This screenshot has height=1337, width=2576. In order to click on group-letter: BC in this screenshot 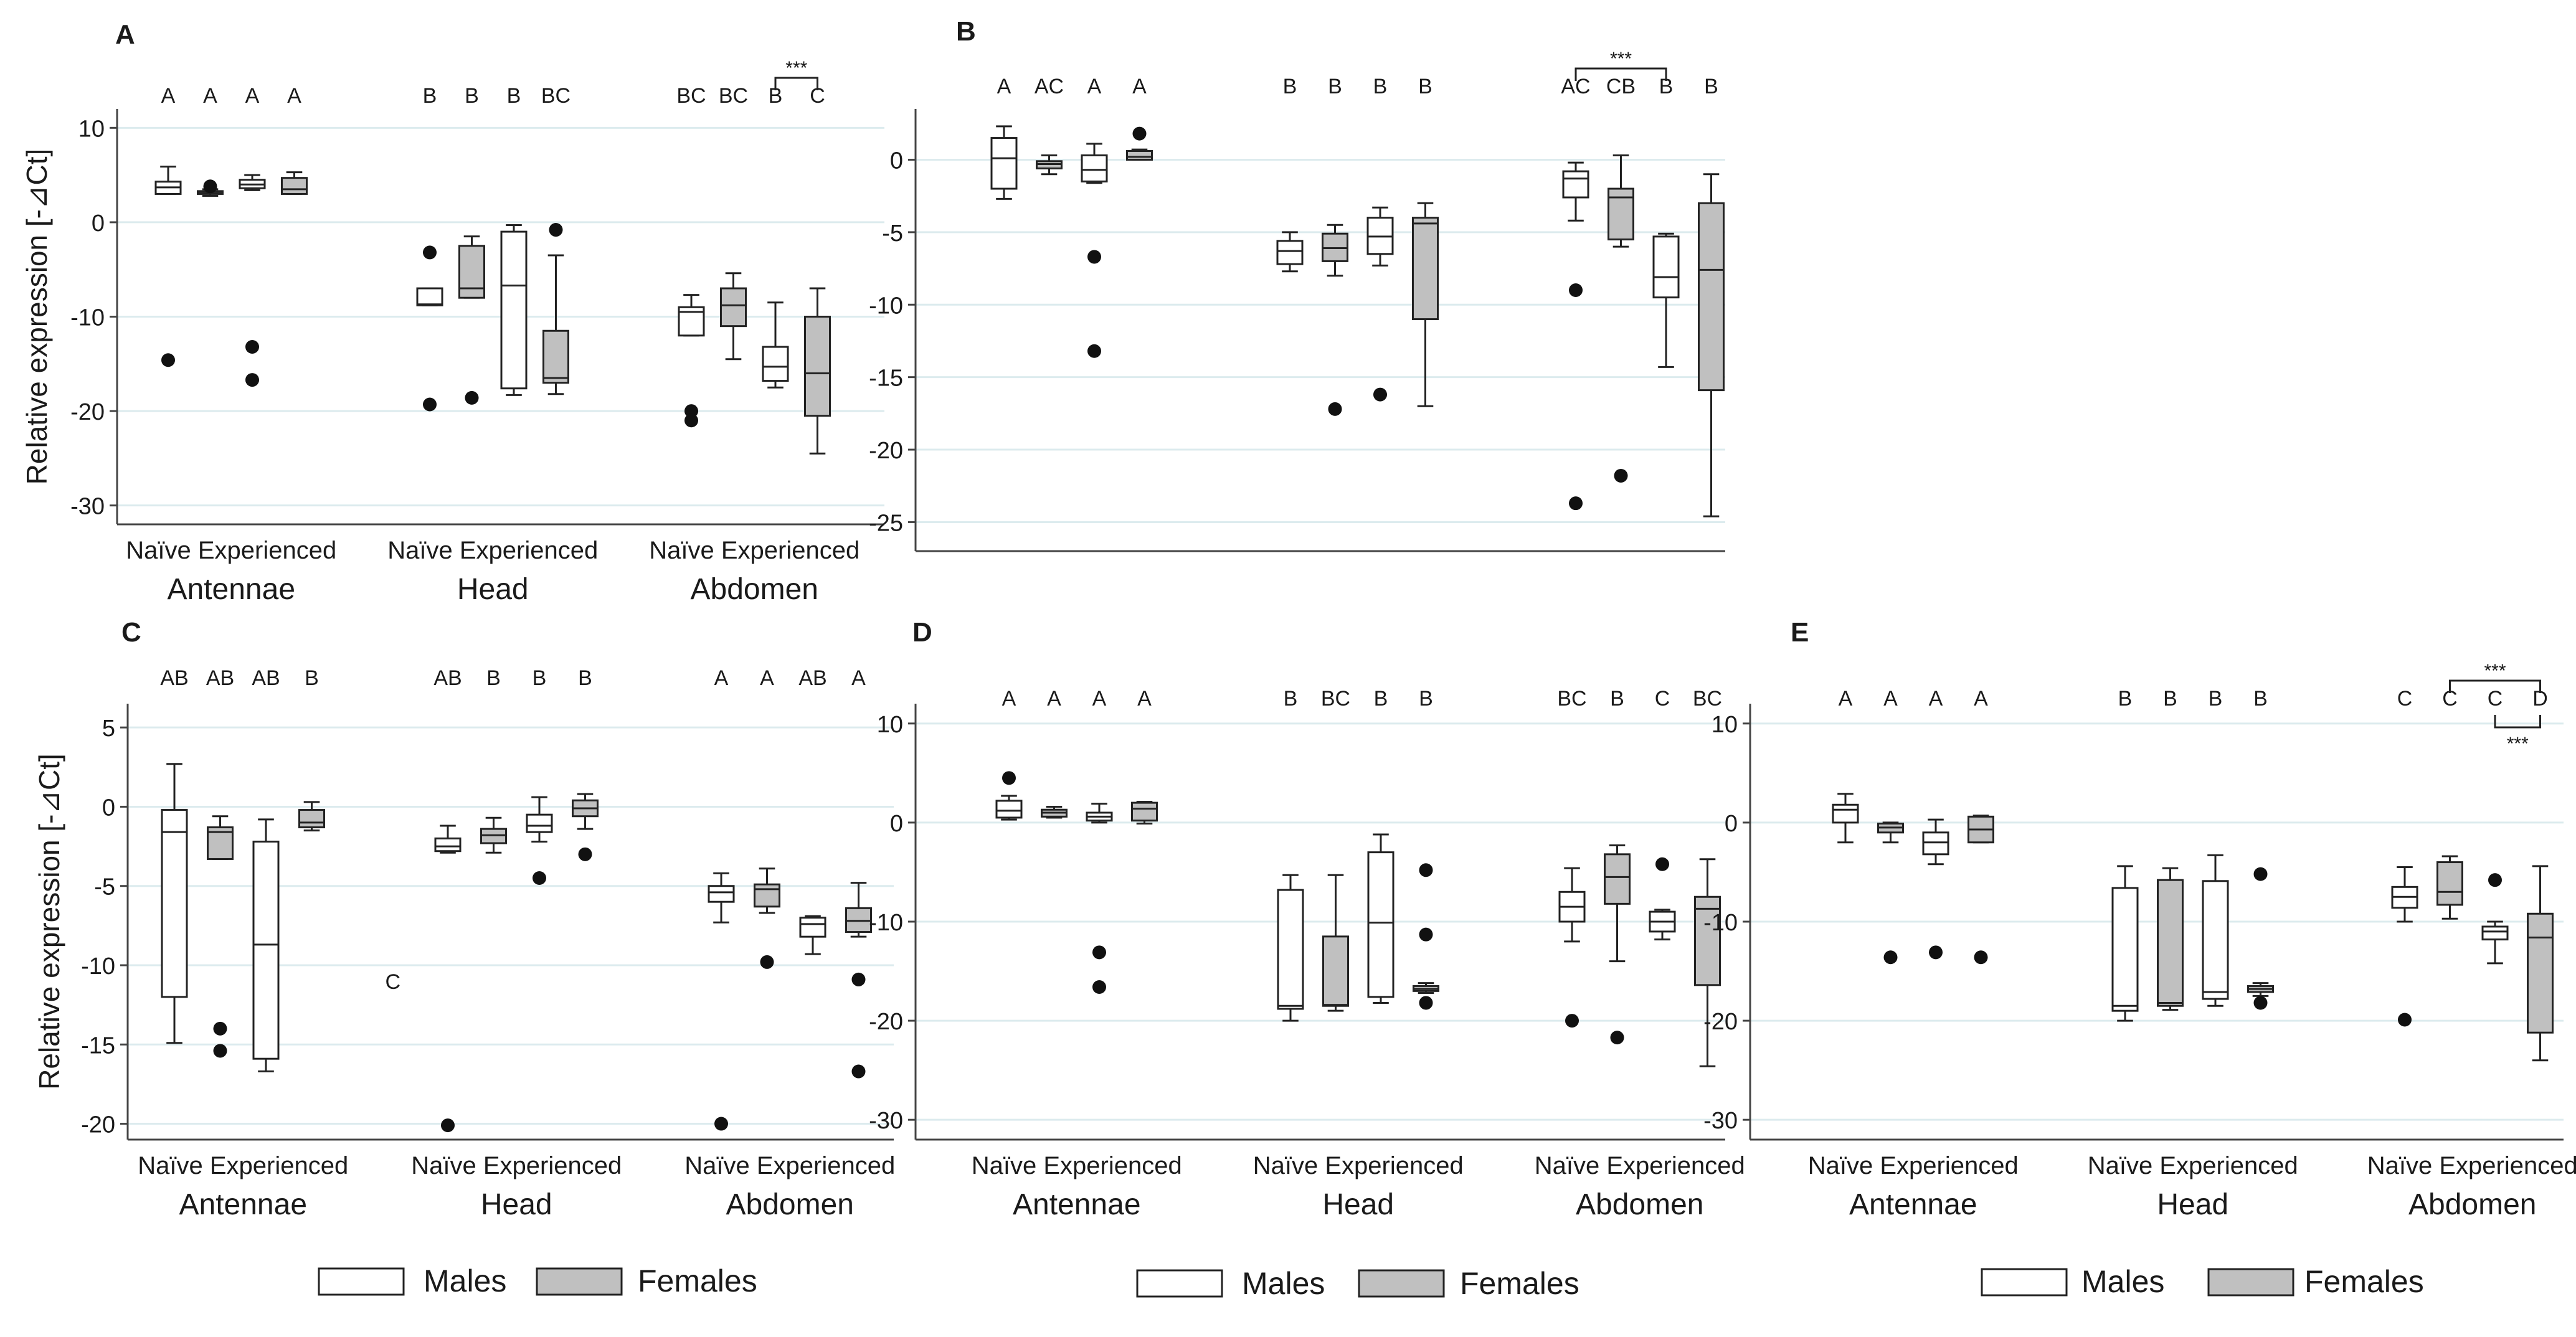, I will do `click(556, 96)`.